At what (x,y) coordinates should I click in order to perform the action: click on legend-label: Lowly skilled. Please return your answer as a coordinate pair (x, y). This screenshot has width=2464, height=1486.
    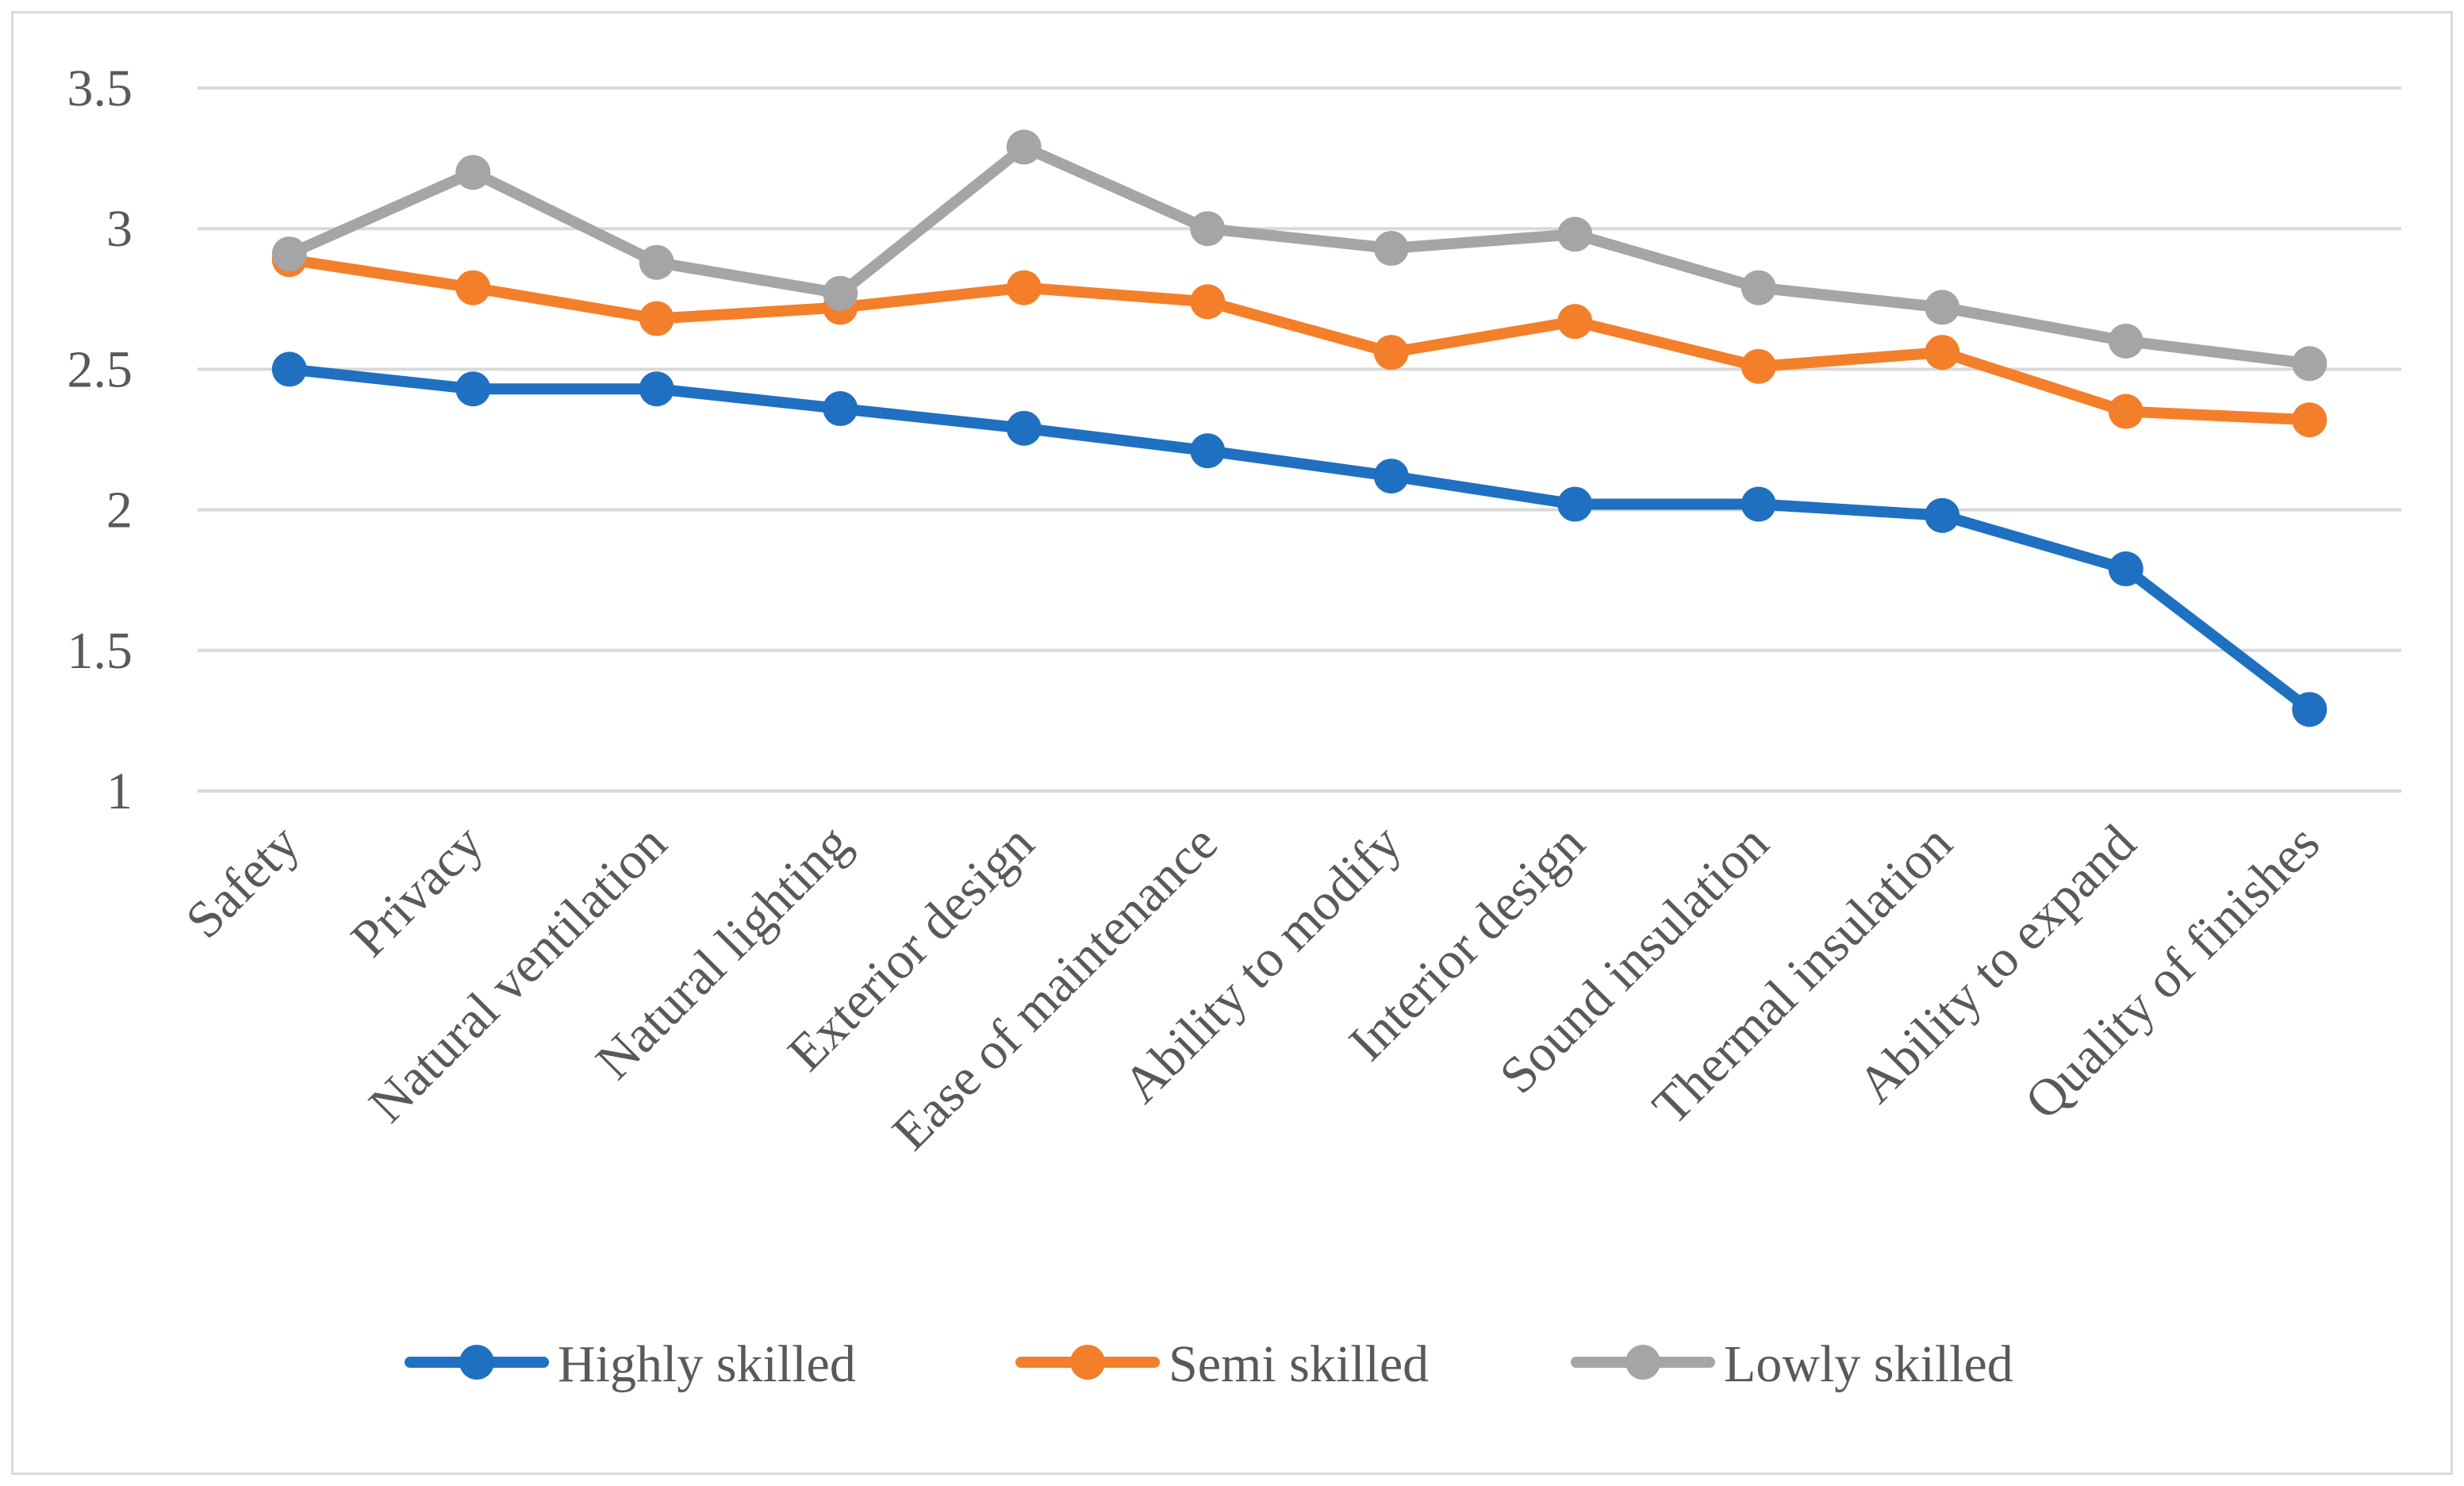
    Looking at the image, I should click on (1868, 1364).